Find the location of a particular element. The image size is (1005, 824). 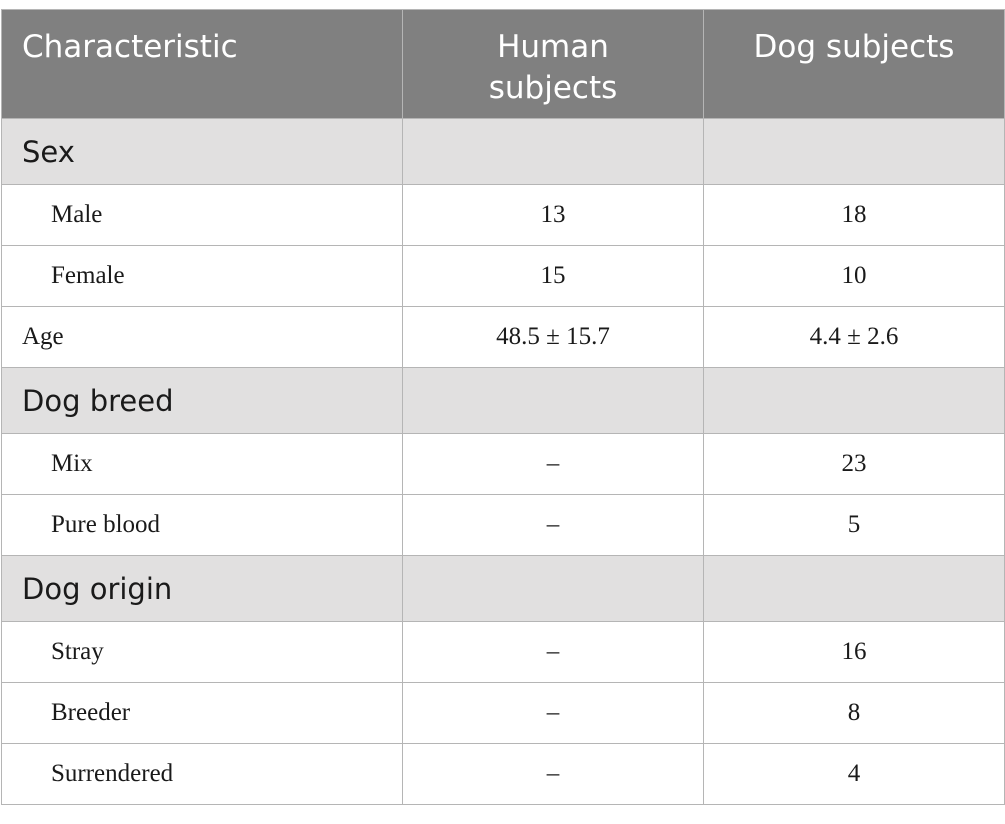

group-row-dog-breed: Dog breed is located at coordinates (503, 400).